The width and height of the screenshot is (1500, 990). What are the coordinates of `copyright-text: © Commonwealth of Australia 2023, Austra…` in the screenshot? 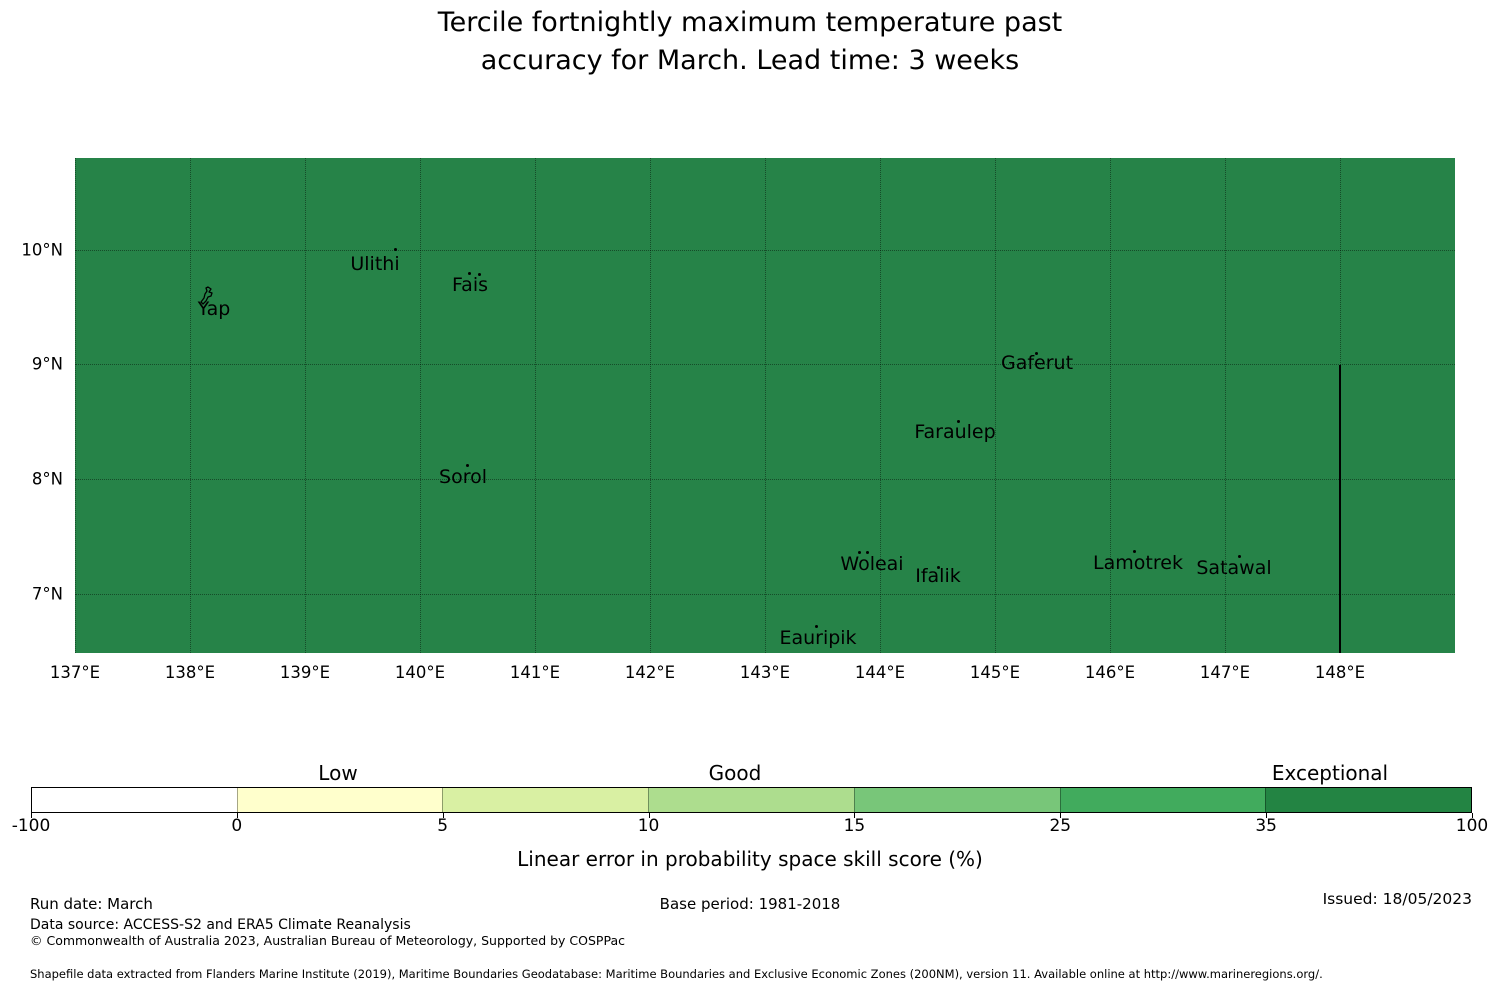 It's located at (327, 940).